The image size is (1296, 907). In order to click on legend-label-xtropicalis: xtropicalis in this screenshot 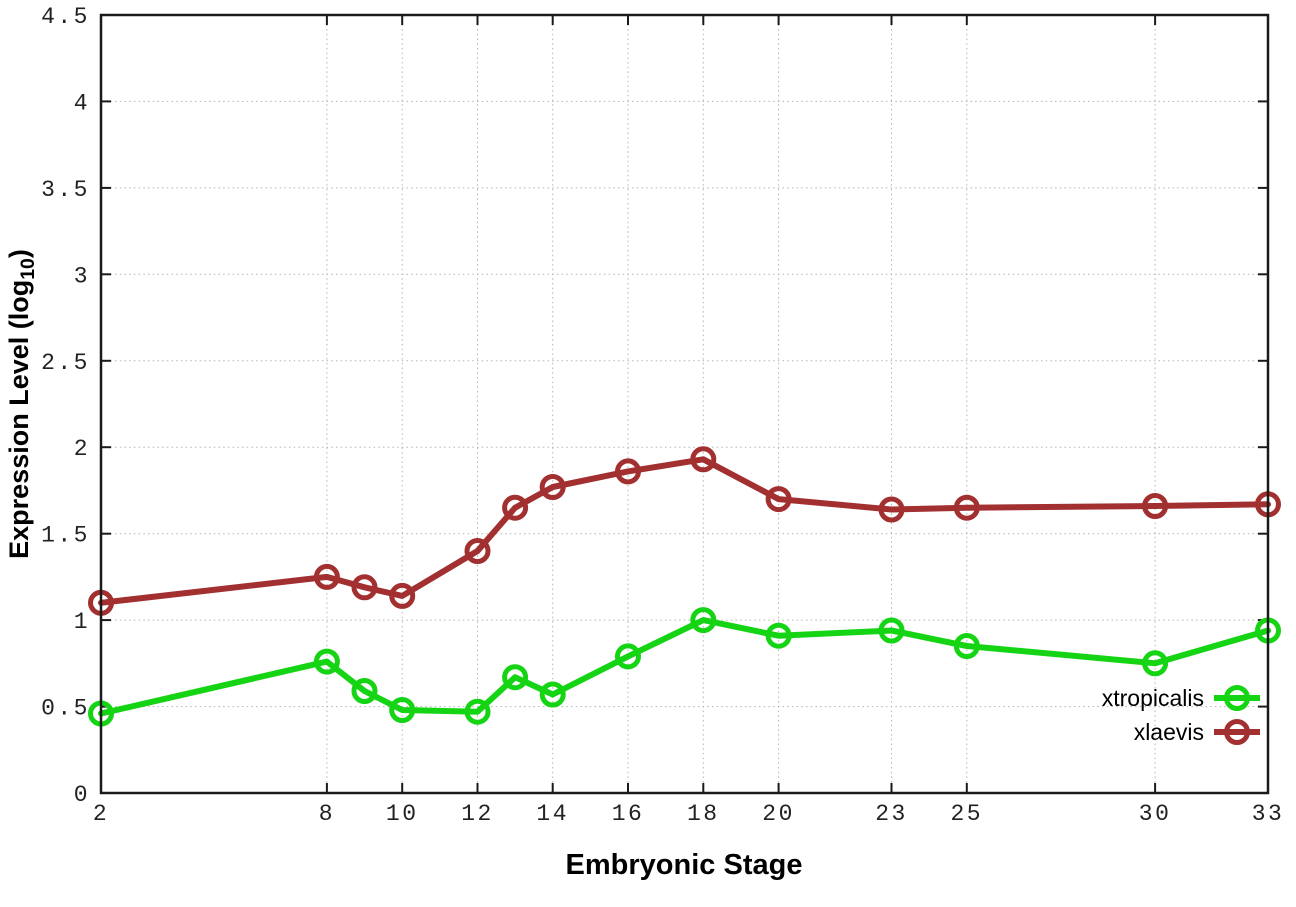, I will do `click(1152, 697)`.